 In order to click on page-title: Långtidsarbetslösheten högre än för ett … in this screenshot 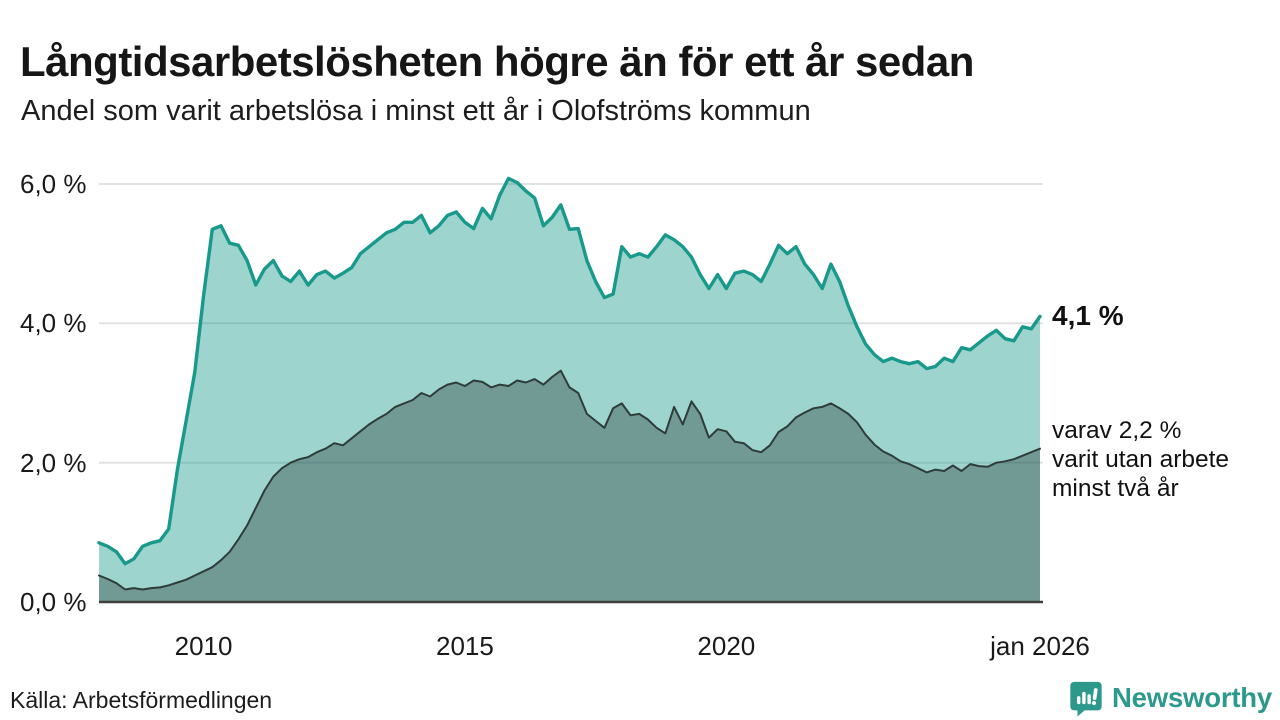, I will do `click(497, 62)`.